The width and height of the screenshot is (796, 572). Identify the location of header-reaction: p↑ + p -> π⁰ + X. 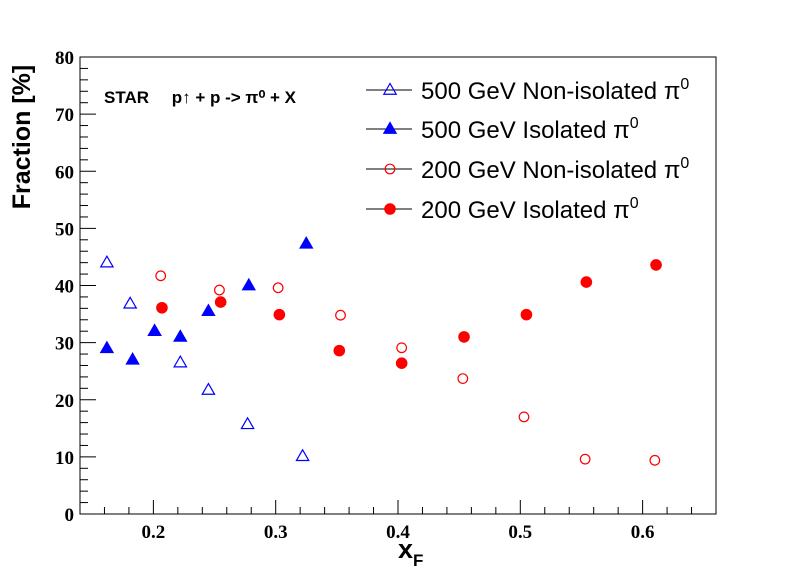
(234, 97).